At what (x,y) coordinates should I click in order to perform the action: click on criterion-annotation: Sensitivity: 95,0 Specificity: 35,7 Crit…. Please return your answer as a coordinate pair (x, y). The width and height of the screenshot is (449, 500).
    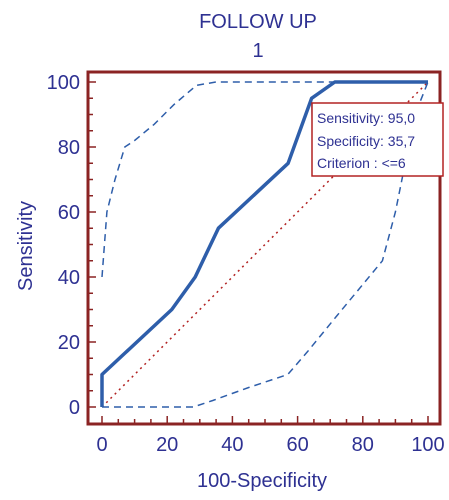
    Looking at the image, I should click on (377, 139).